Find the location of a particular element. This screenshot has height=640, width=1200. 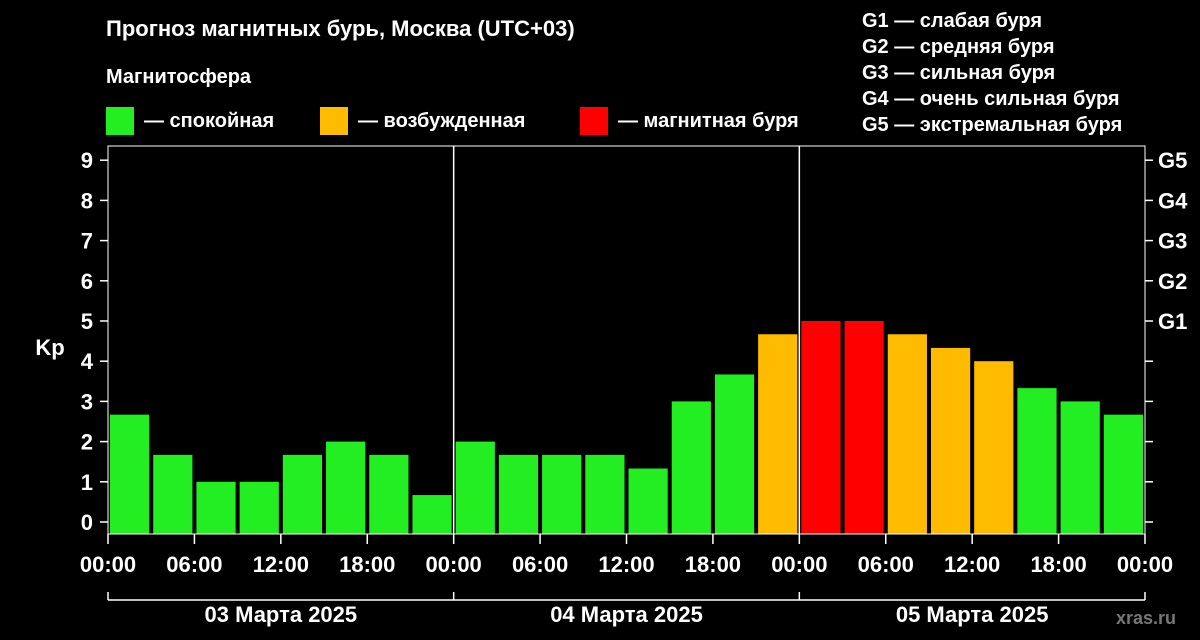

g-legend-item-g3: G3 — сильная буря is located at coordinates (959, 73).